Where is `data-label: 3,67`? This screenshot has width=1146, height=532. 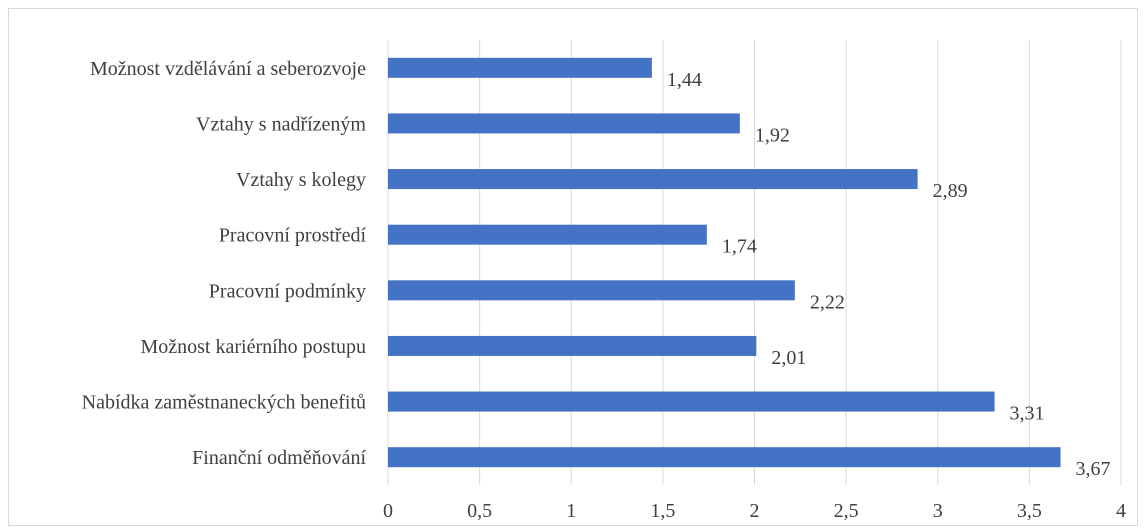
data-label: 3,67 is located at coordinates (1093, 469).